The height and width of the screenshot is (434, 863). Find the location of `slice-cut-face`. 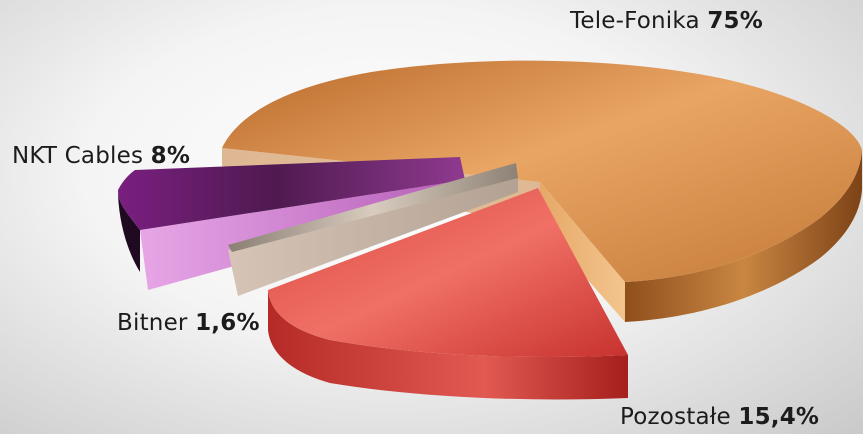

slice-cut-face is located at coordinates (582, 252).